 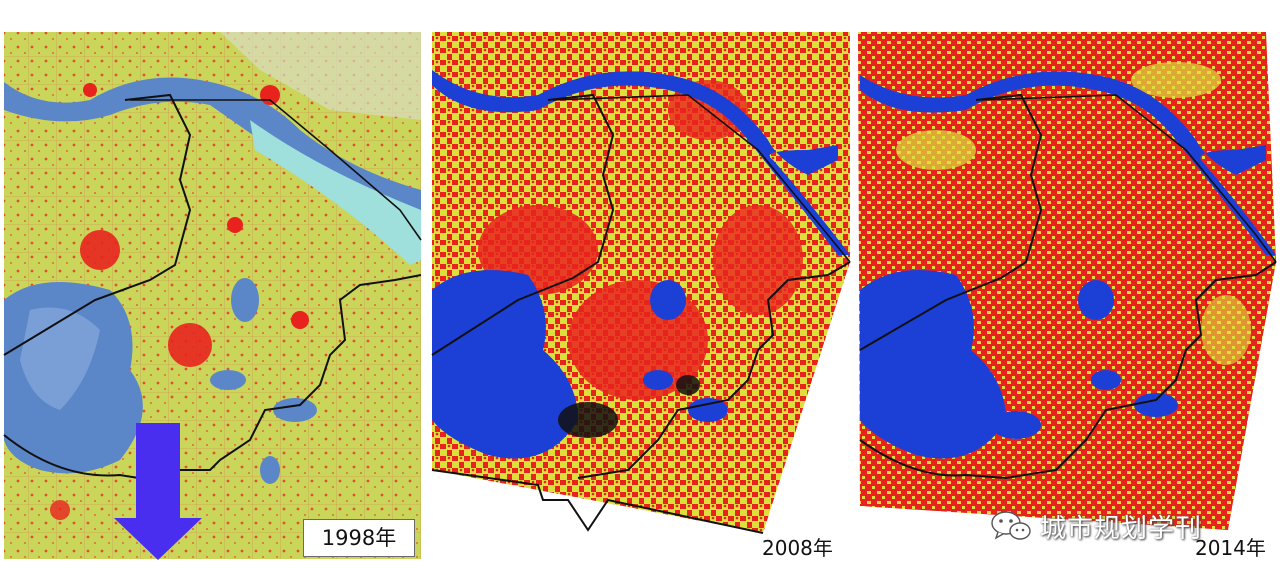 What do you see at coordinates (359, 538) in the screenshot?
I see `year-label-1998: 1998年` at bounding box center [359, 538].